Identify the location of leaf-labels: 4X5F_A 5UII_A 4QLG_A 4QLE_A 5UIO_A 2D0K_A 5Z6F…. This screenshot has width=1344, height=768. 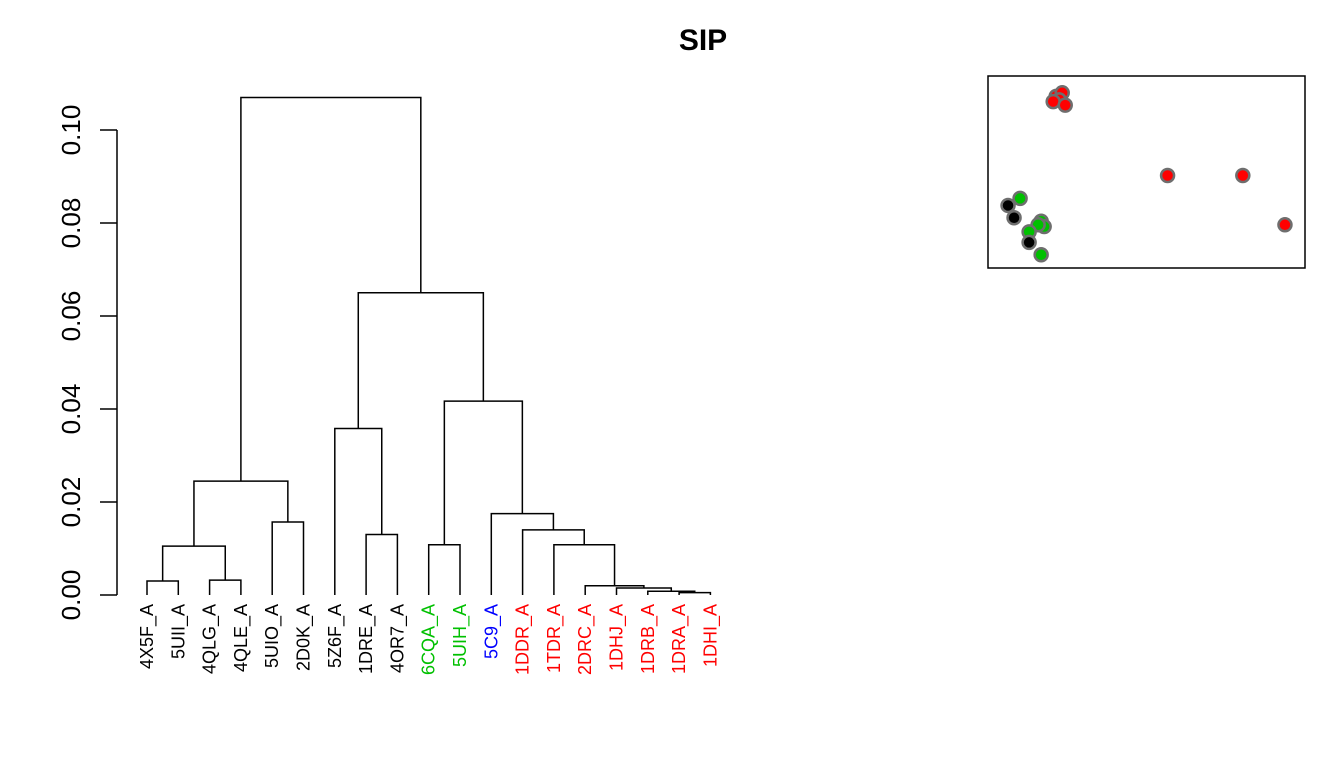
(429, 639).